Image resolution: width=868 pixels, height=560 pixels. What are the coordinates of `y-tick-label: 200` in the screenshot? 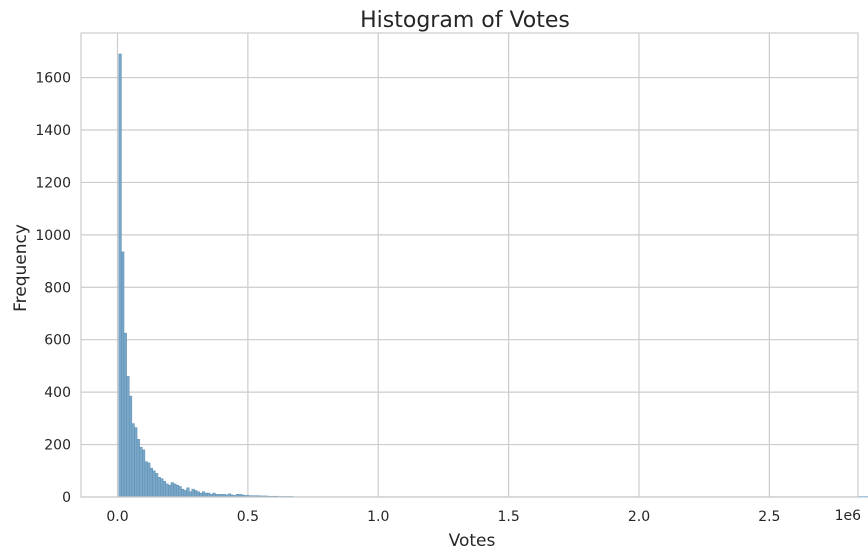 It's located at (57, 446).